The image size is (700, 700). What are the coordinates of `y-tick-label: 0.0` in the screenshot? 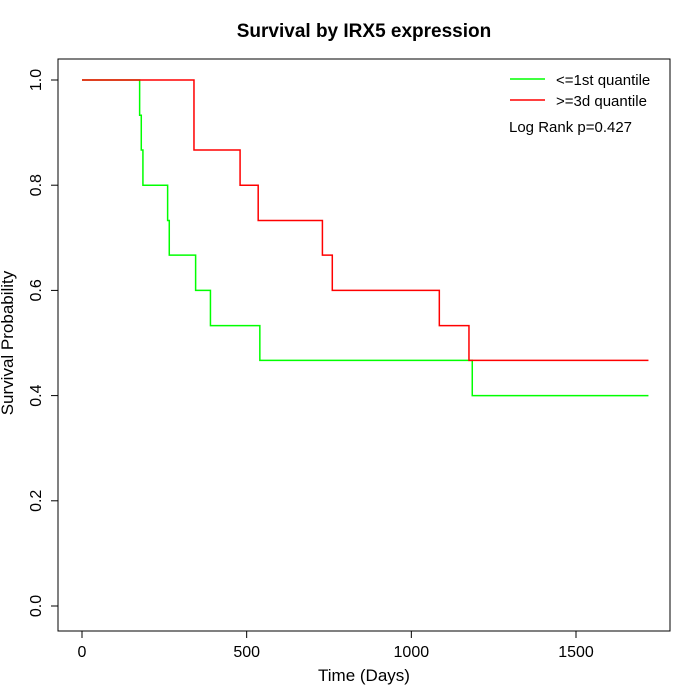 It's located at (36, 606).